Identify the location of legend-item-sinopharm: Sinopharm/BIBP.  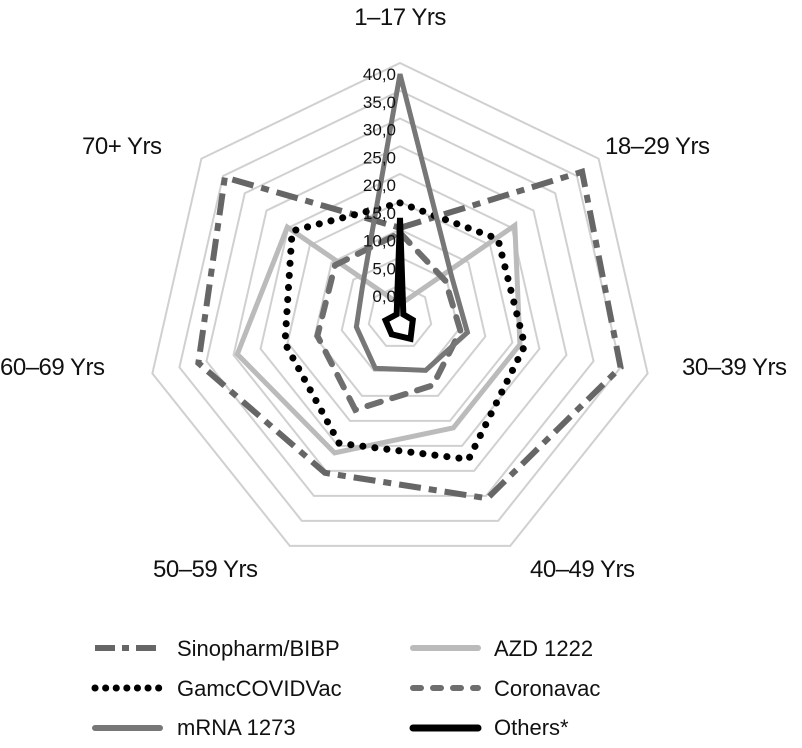
(217, 648).